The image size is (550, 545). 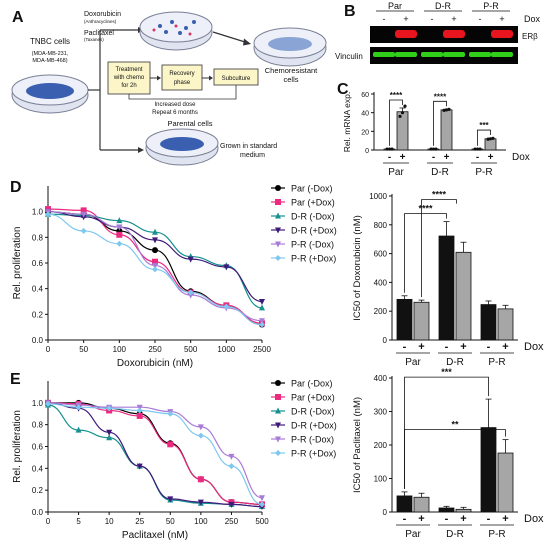 What do you see at coordinates (357, 445) in the screenshot?
I see `y-axis-label: IC50 of Paclitaxel (nM)` at bounding box center [357, 445].